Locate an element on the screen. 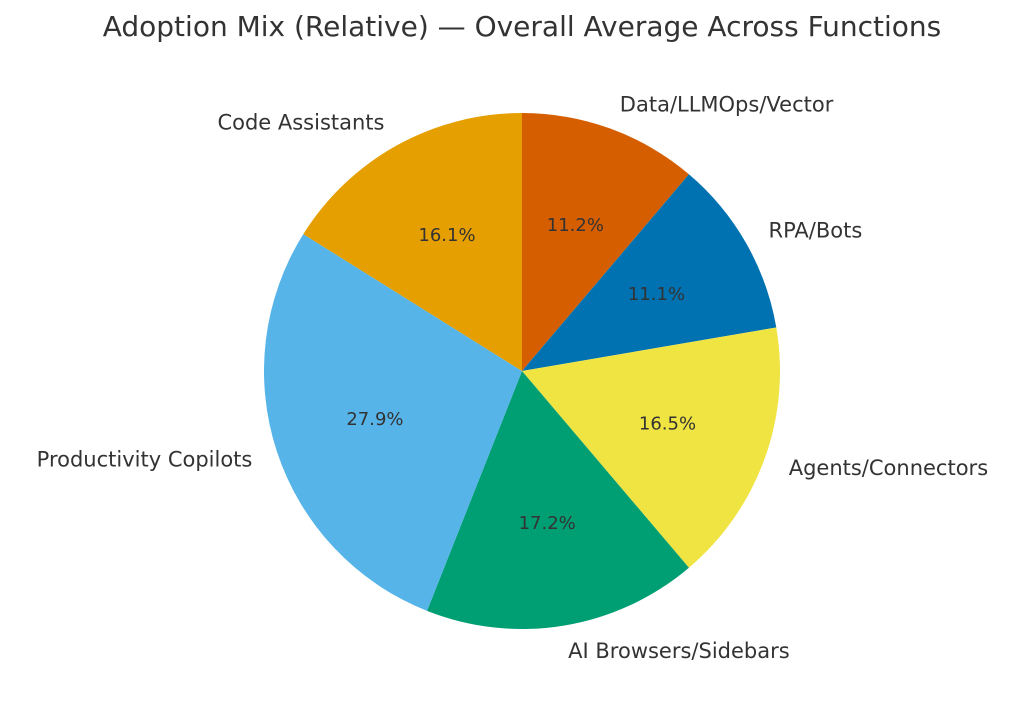  slice-label-ai-browsers-sidebars: AI Browsers/Sidebars is located at coordinates (679, 651).